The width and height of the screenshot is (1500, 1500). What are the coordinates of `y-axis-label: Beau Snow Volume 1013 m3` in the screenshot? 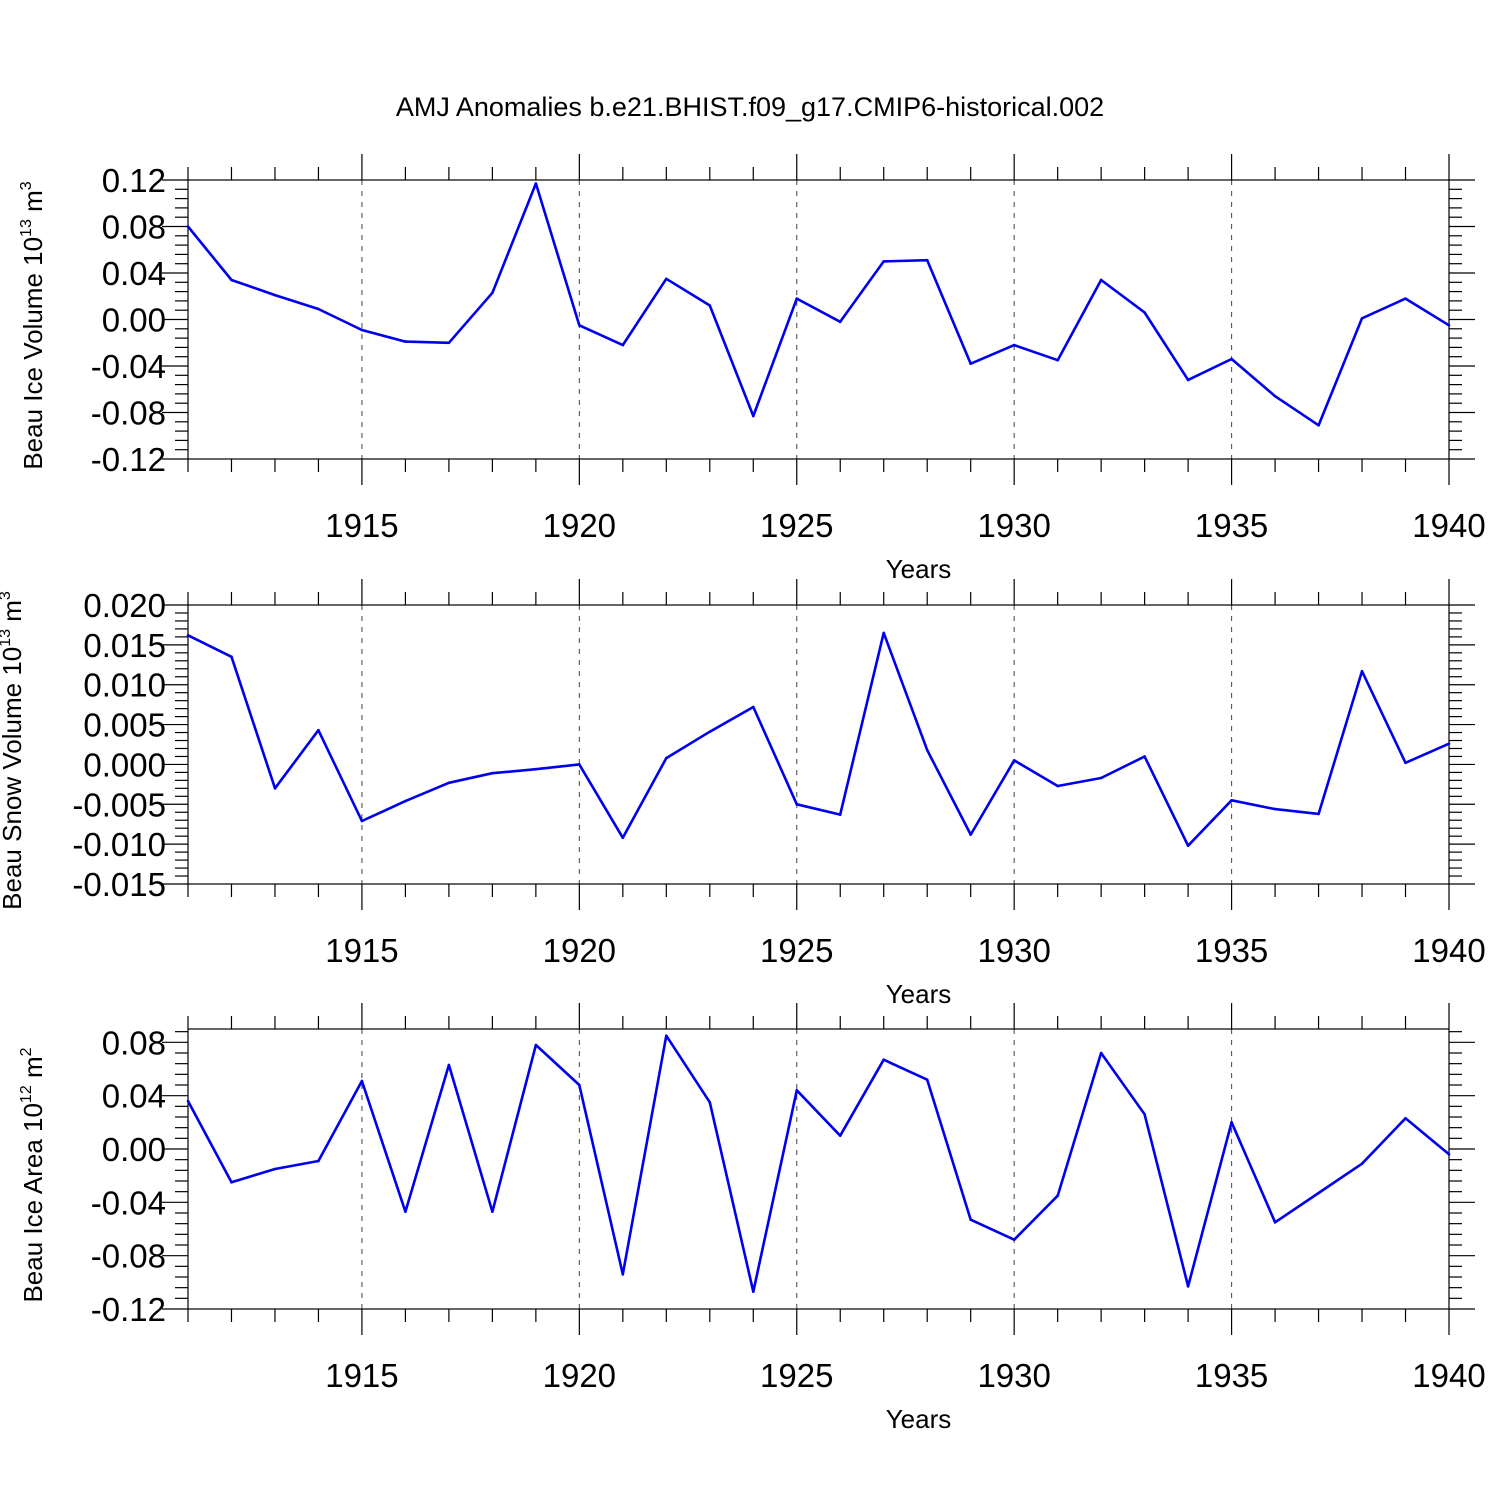 It's located at (13, 750).